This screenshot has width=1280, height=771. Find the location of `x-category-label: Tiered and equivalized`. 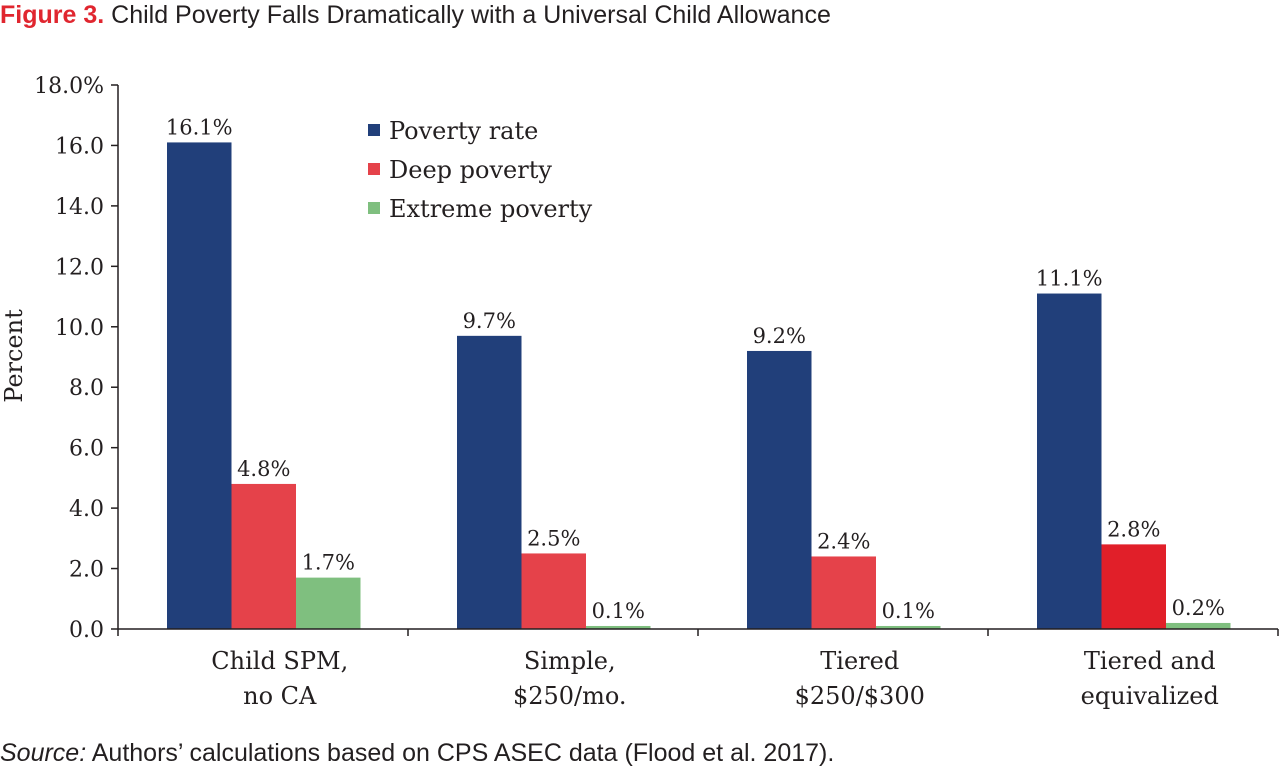

x-category-label: Tiered and equivalized is located at coordinates (1150, 678).